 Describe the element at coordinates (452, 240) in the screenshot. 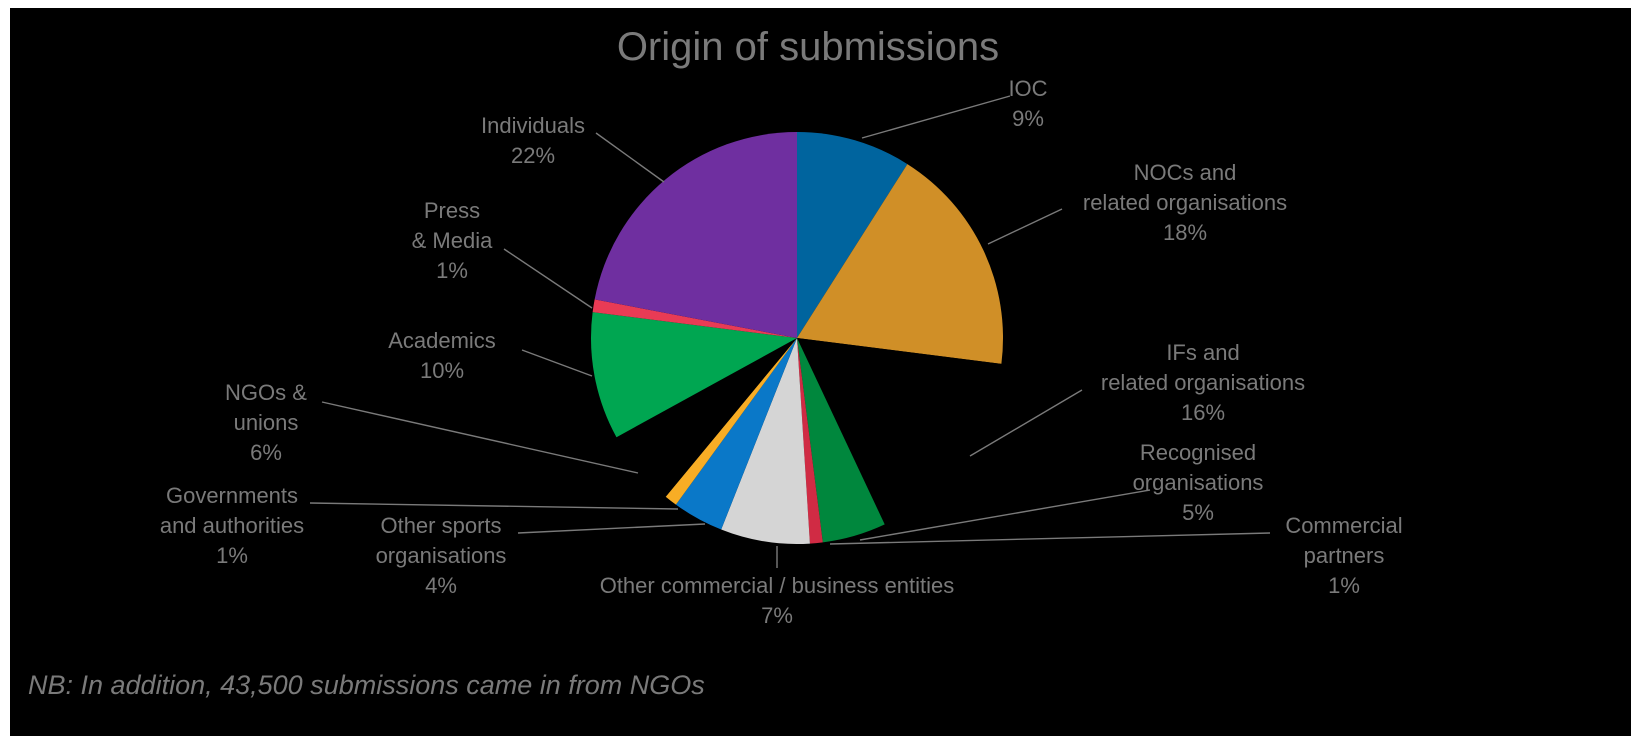

I see `slice-category-label: & Media` at that location.